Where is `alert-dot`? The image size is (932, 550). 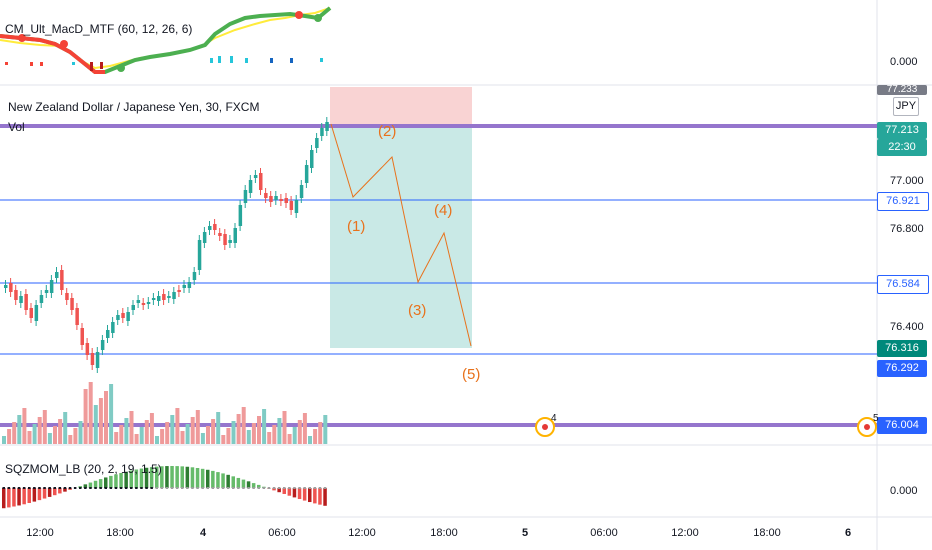 alert-dot is located at coordinates (867, 427).